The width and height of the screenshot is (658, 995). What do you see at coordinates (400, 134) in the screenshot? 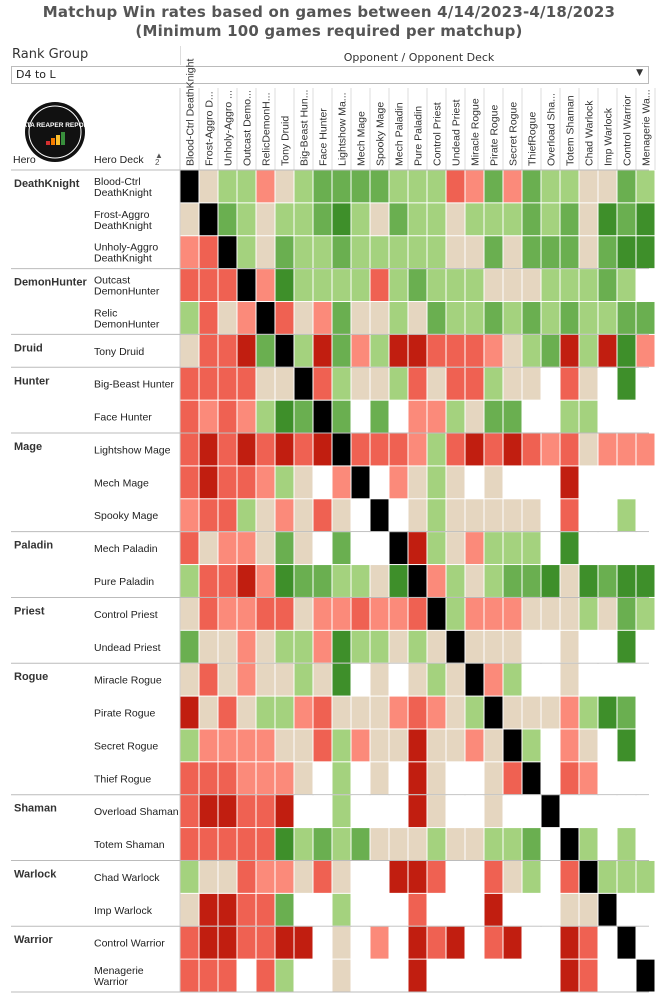
I see `column-header-label: Mech Paladin` at bounding box center [400, 134].